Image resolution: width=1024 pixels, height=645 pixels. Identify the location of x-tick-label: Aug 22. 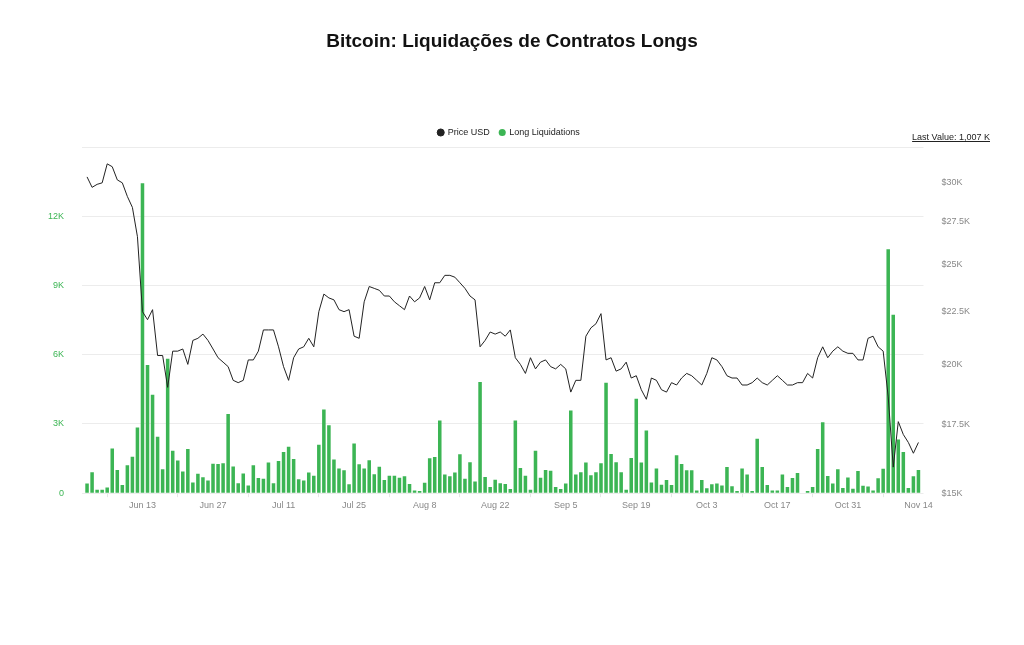
(495, 505).